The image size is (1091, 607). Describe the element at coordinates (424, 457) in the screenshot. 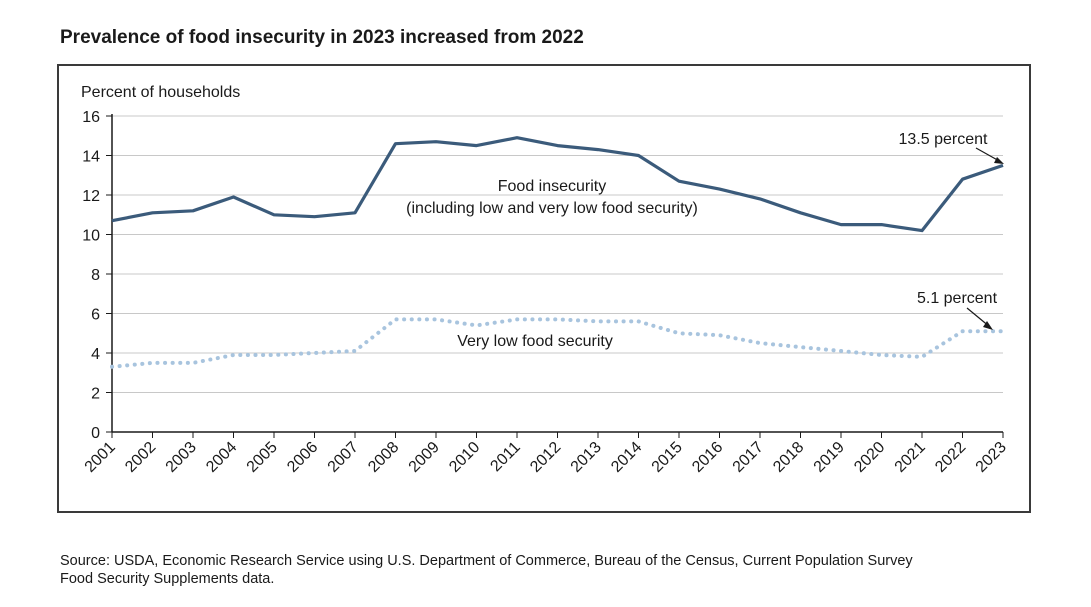

I see `x-tick-label-2009: 2009` at that location.